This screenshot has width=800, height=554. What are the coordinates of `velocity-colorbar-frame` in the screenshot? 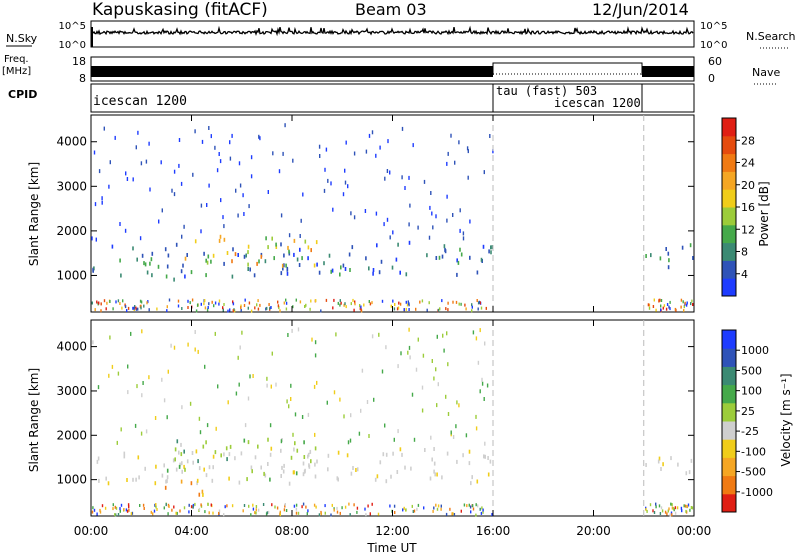 It's located at (729, 421).